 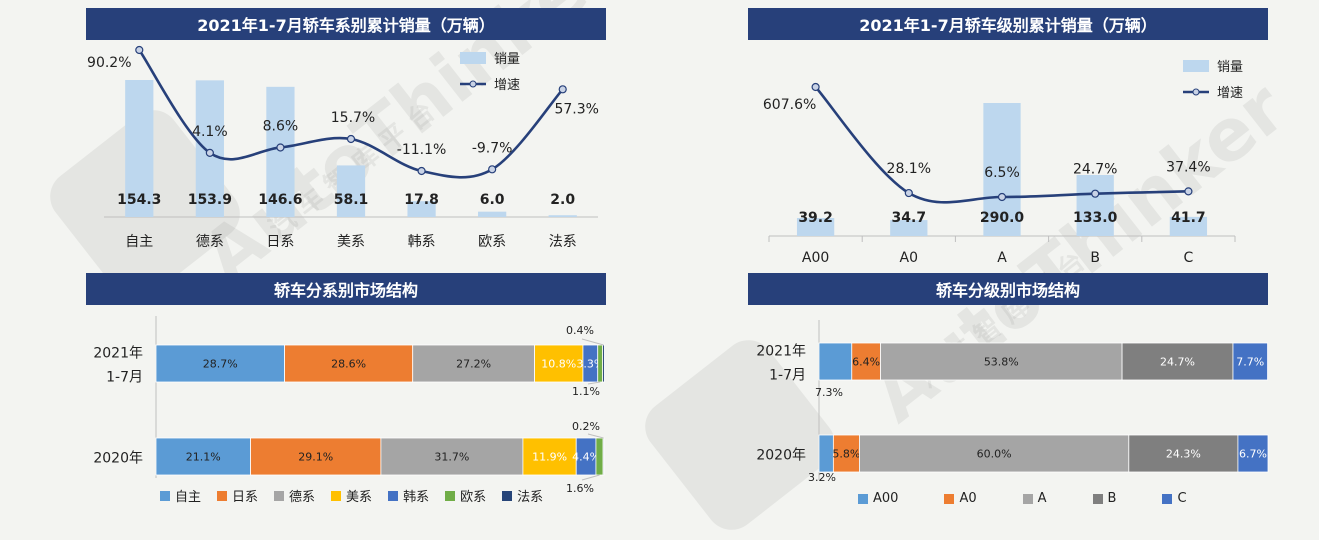 What do you see at coordinates (416, 497) in the screenshot?
I see `legend-label: 韩系` at bounding box center [416, 497].